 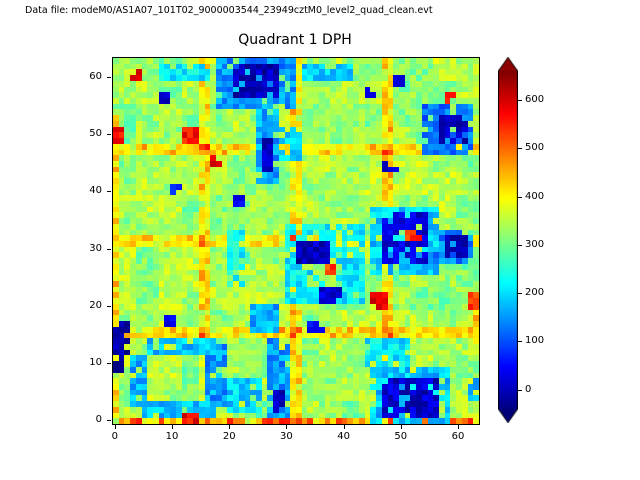 I want to click on x-tick-label: 50, so click(x=401, y=436).